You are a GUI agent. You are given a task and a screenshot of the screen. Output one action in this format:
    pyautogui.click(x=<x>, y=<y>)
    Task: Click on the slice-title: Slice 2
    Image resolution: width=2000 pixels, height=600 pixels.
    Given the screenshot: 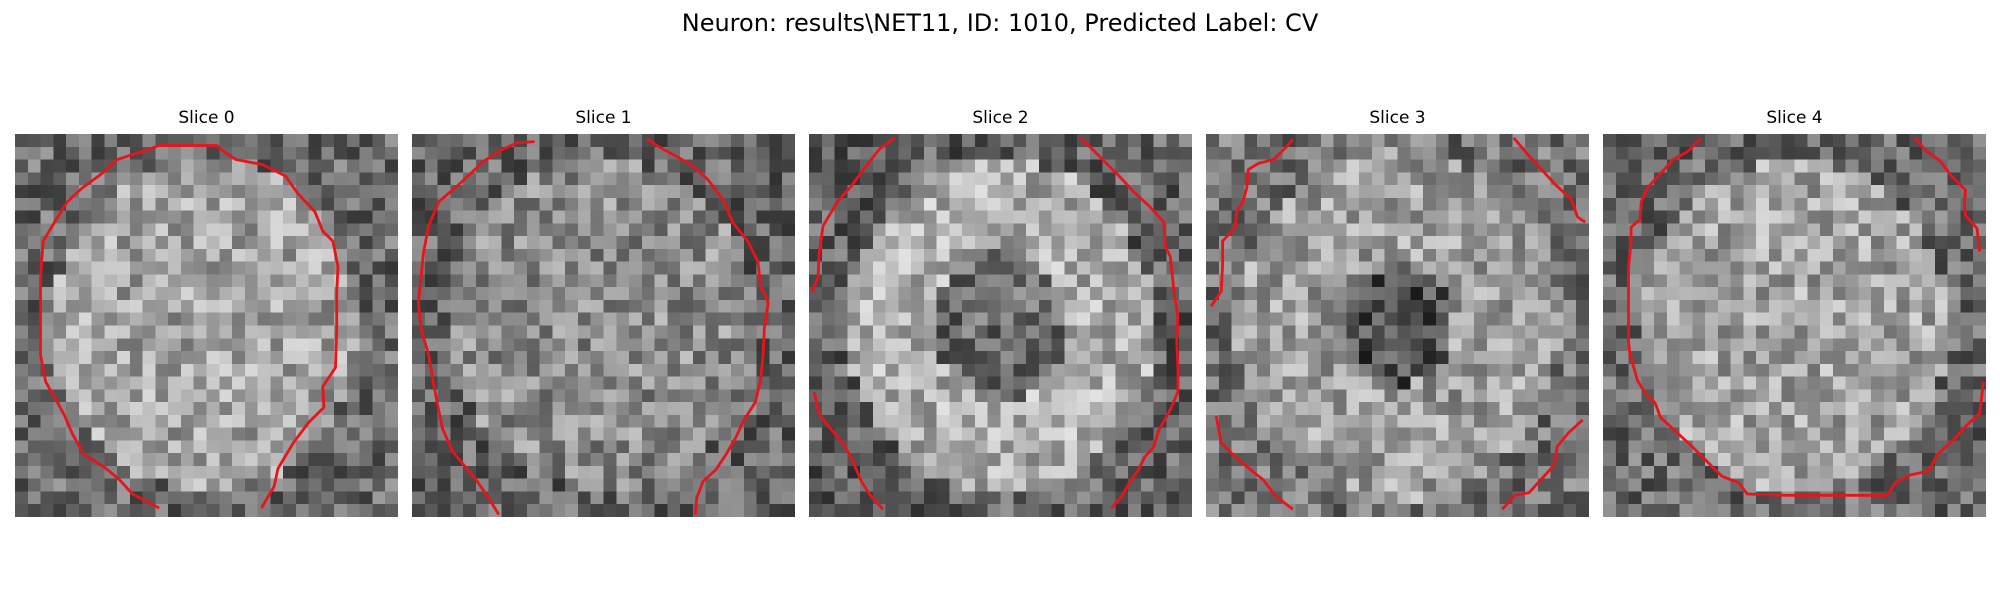 What is the action you would take?
    pyautogui.click(x=1000, y=118)
    